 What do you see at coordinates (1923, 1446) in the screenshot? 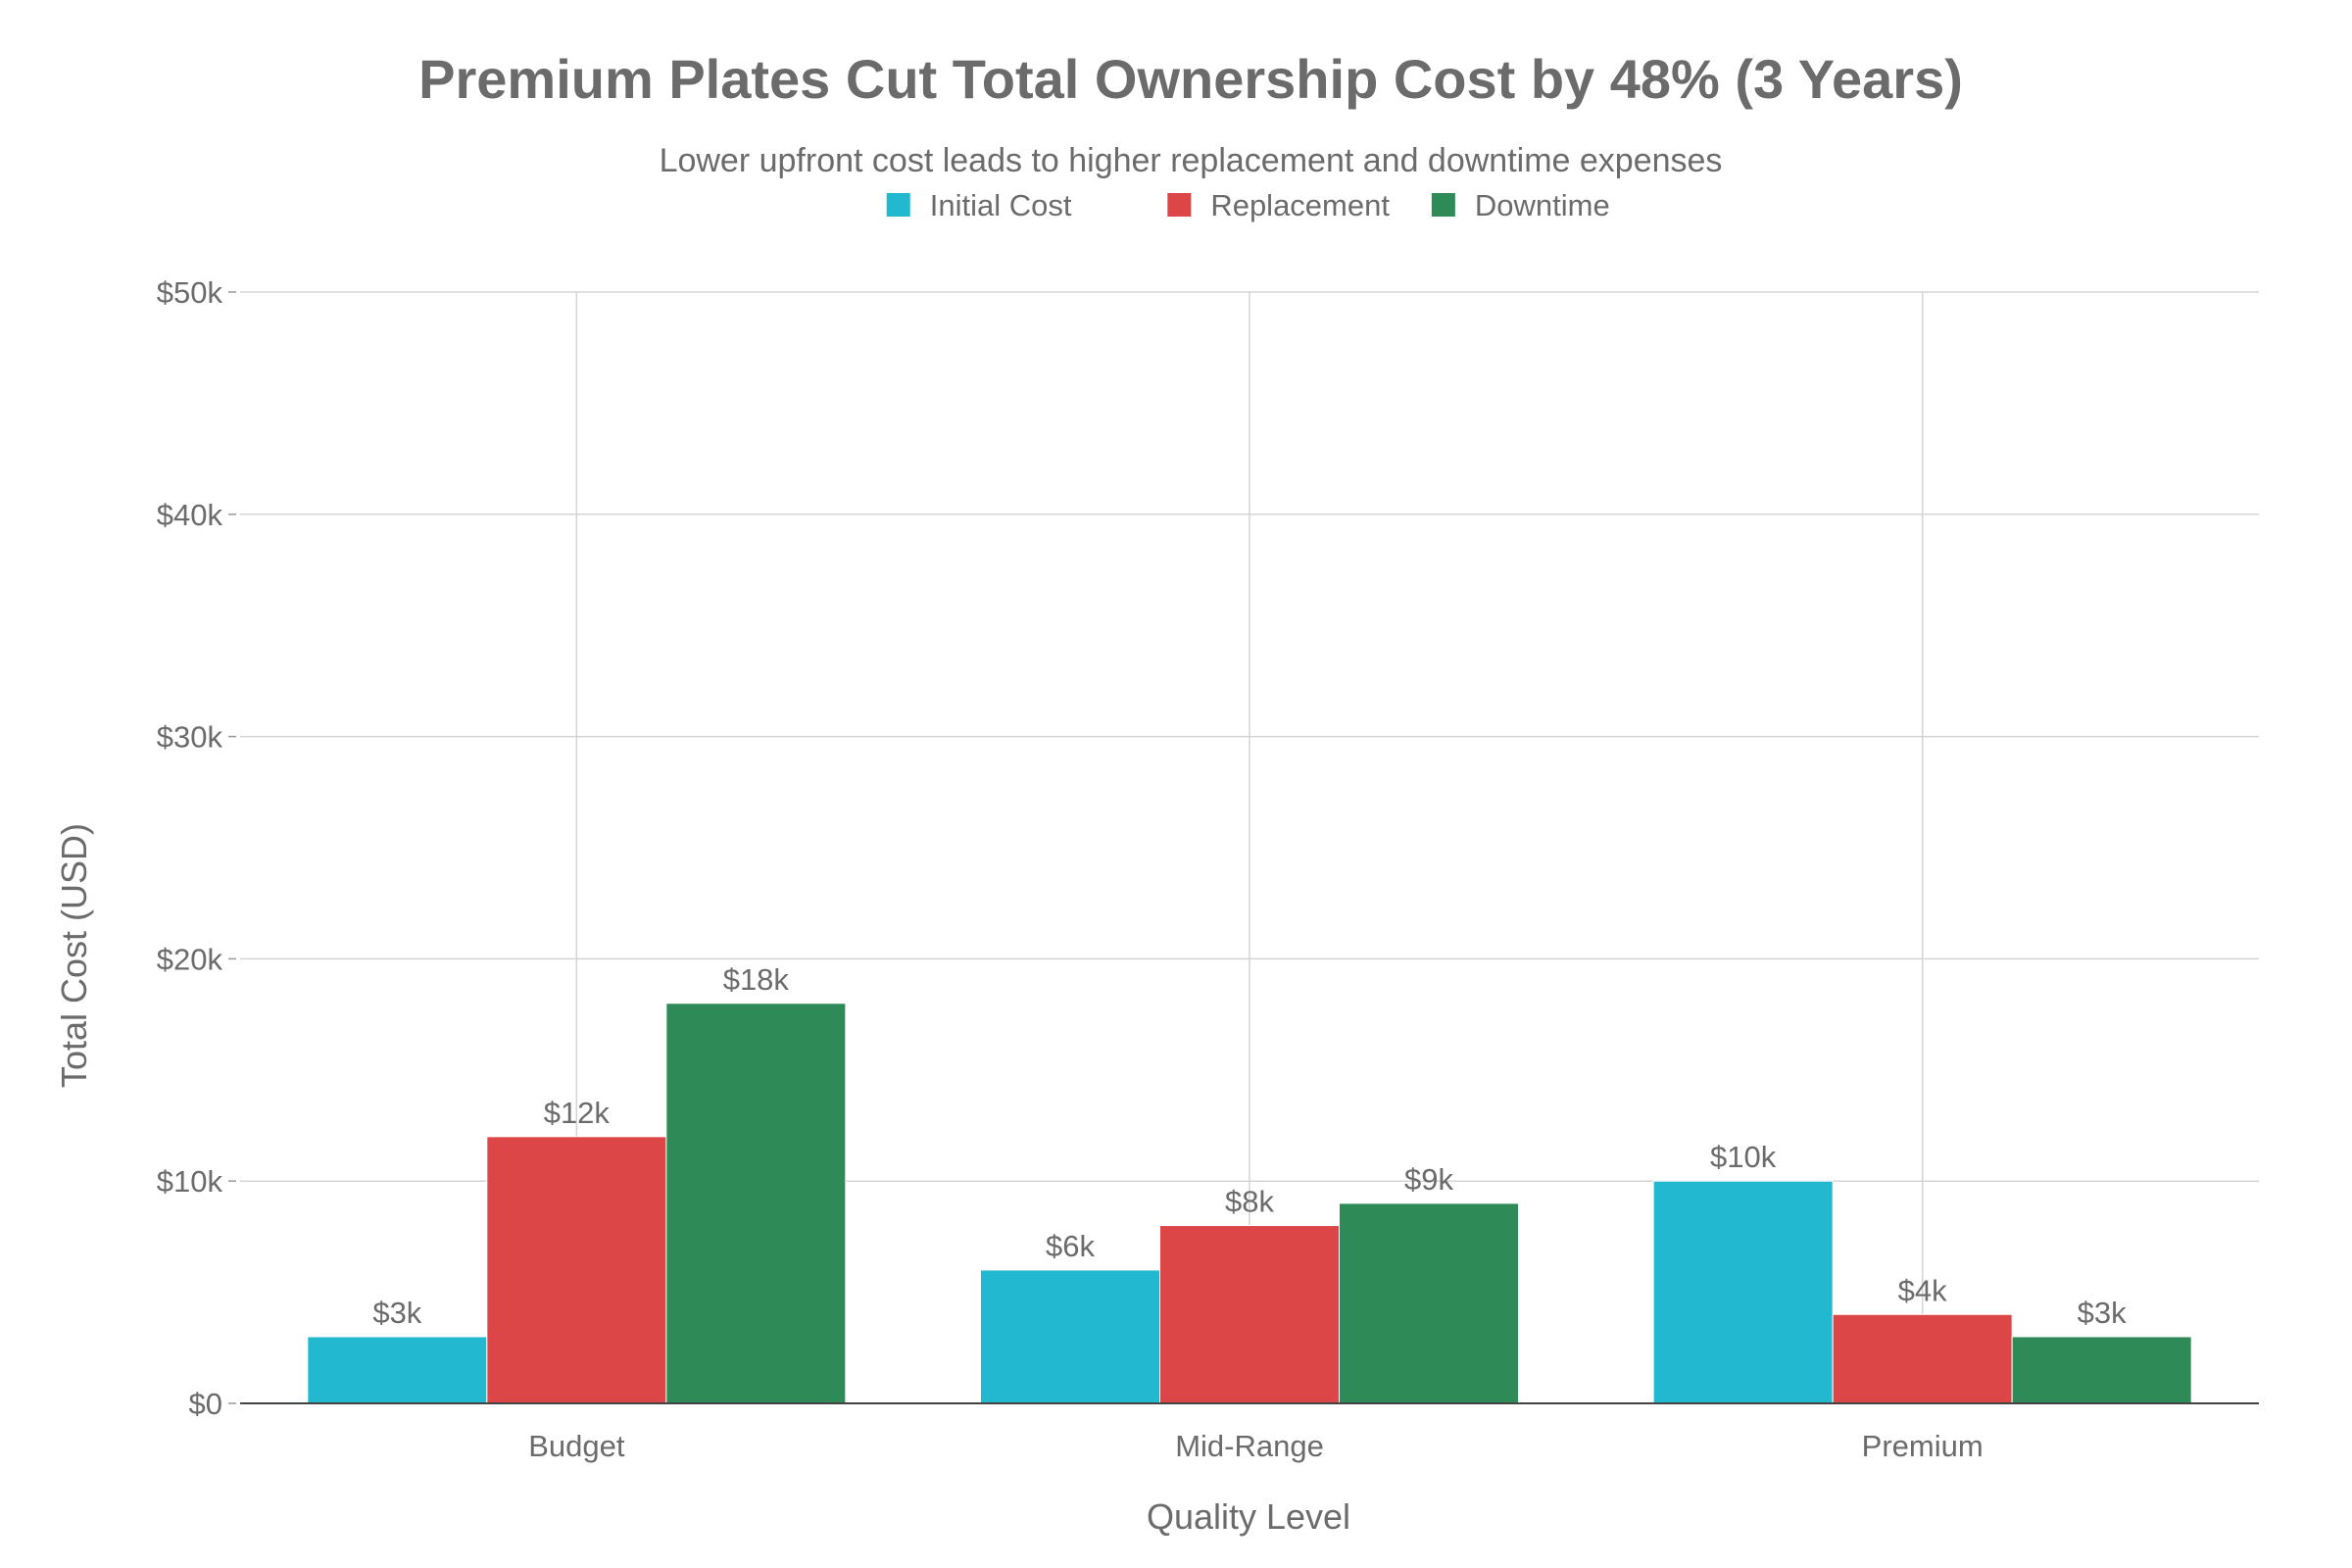
I see `x-tick-label: Premium` at bounding box center [1923, 1446].